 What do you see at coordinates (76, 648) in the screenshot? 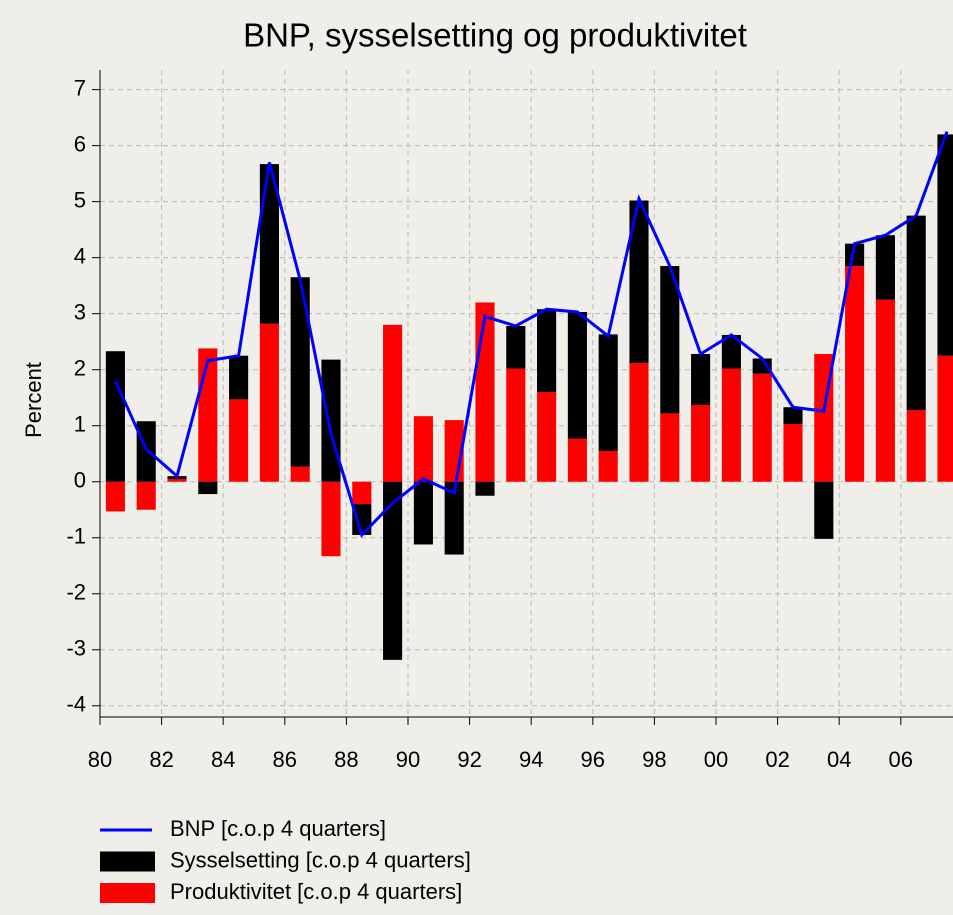
I see `y-tick-label: -3` at bounding box center [76, 648].